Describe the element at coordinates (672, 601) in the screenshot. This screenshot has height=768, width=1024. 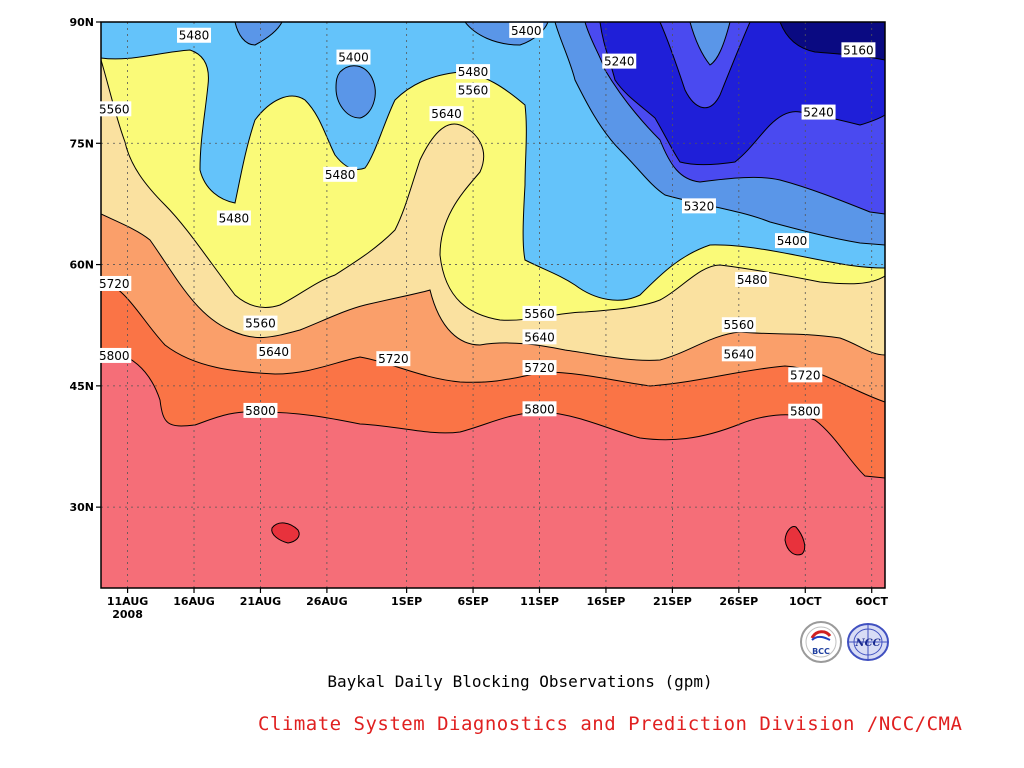
I see `x-tick-label: 21SEP` at that location.